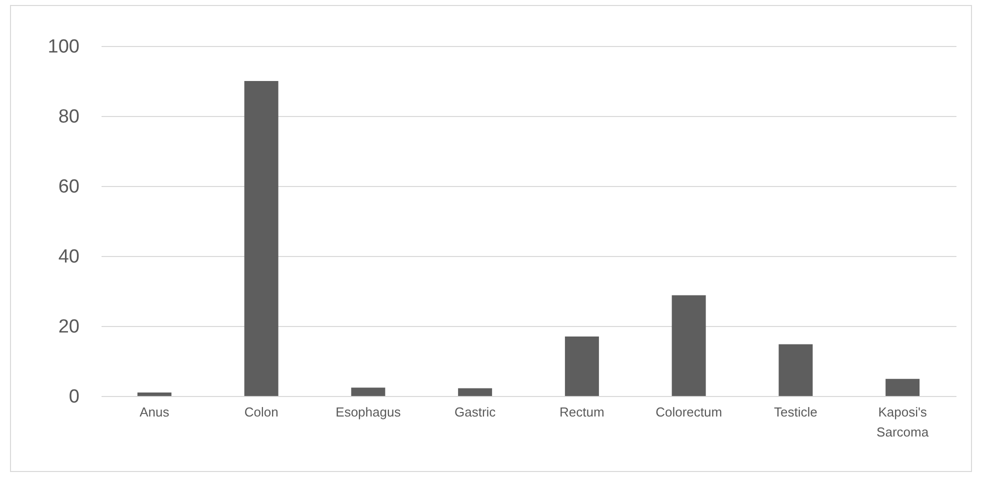 Image resolution: width=985 pixels, height=479 pixels. Describe the element at coordinates (69, 117) in the screenshot. I see `y-tick-label: 80` at that location.